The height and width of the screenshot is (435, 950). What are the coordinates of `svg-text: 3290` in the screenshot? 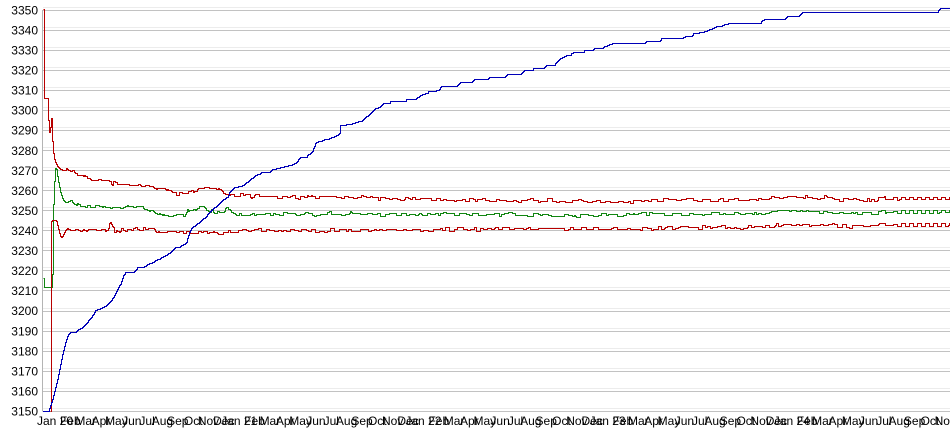 It's located at (24, 131).